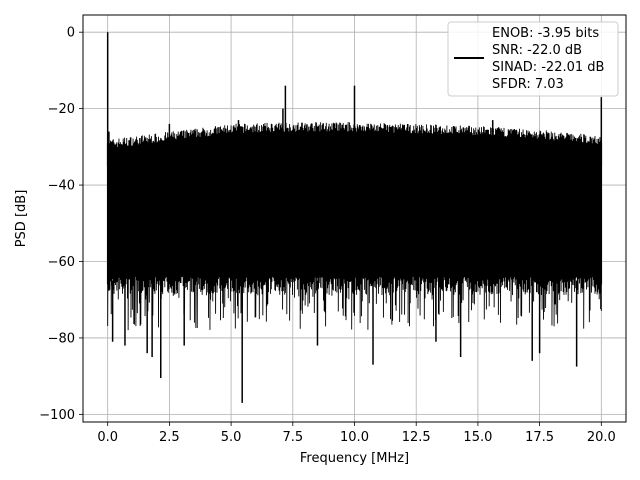 The height and width of the screenshot is (480, 640). I want to click on y-tick-label: −100, so click(57, 415).